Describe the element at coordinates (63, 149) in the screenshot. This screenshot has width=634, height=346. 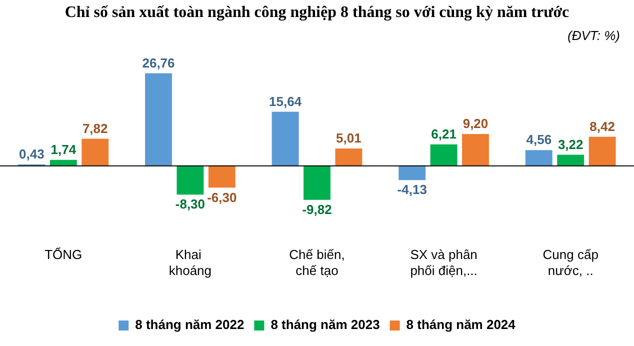
I see `data-label: 1,74` at that location.